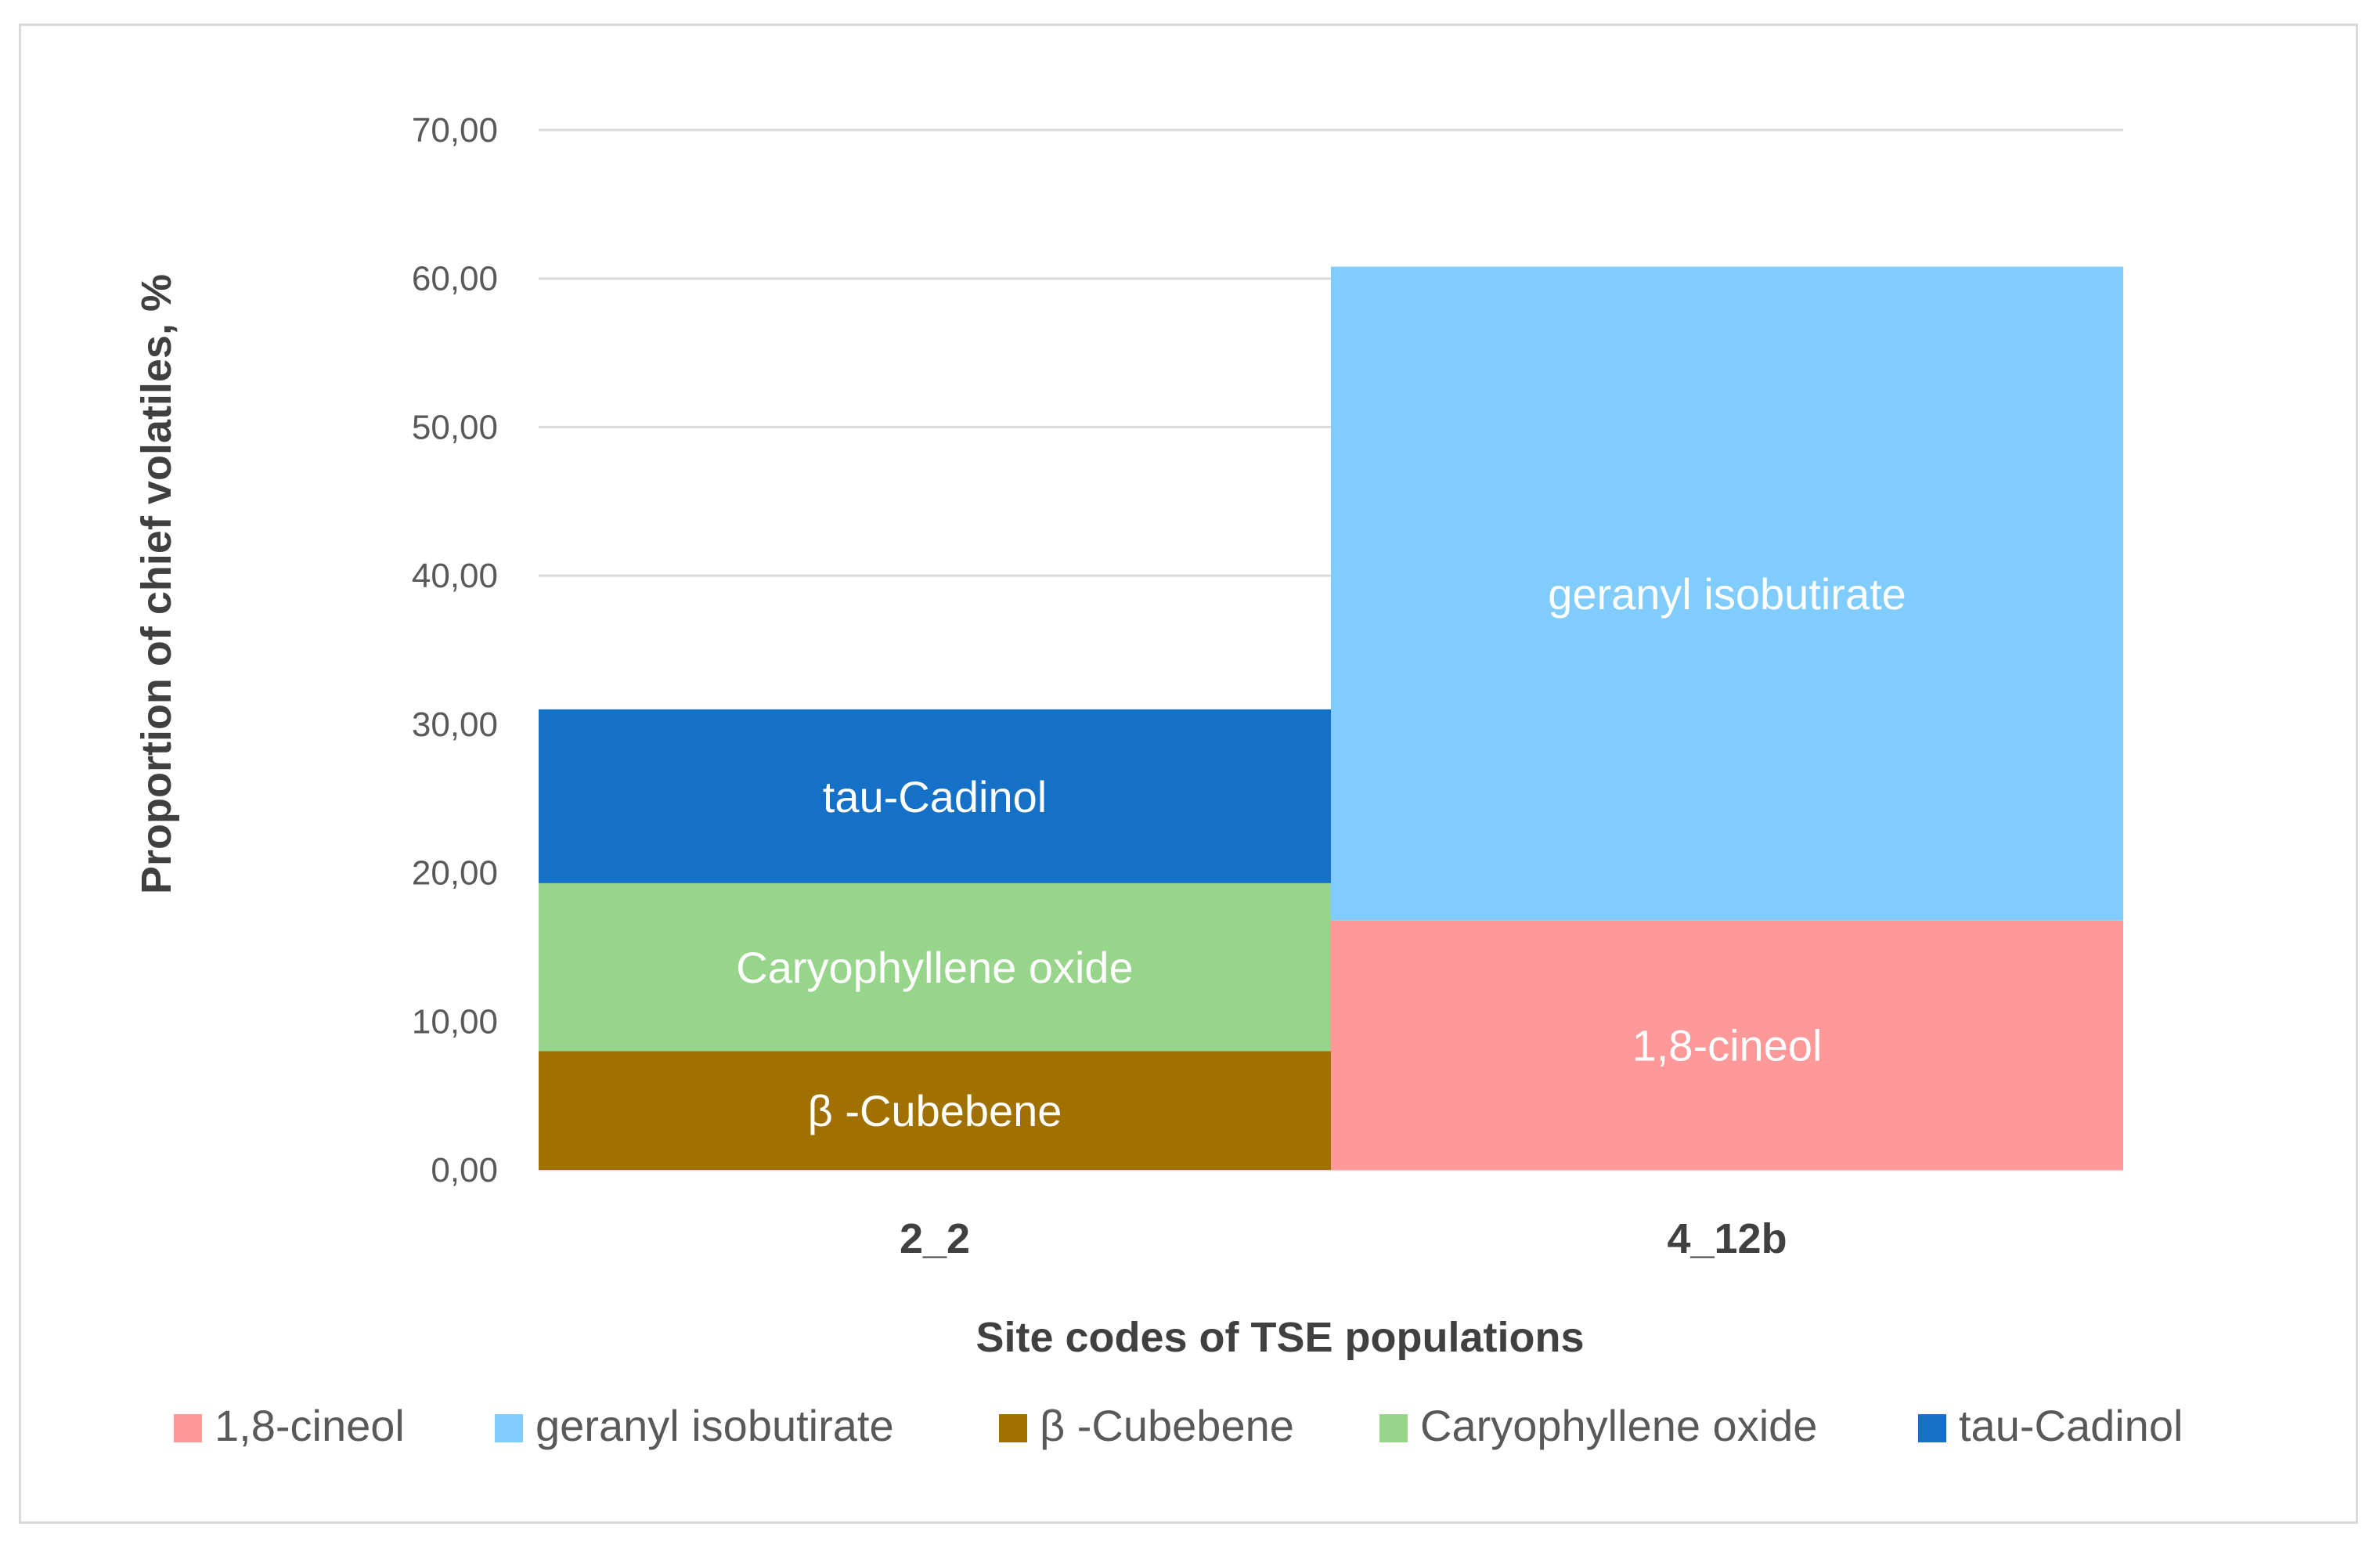 This screenshot has height=1552, width=2380. I want to click on segment-data-label: tau-Cadinol, so click(935, 796).